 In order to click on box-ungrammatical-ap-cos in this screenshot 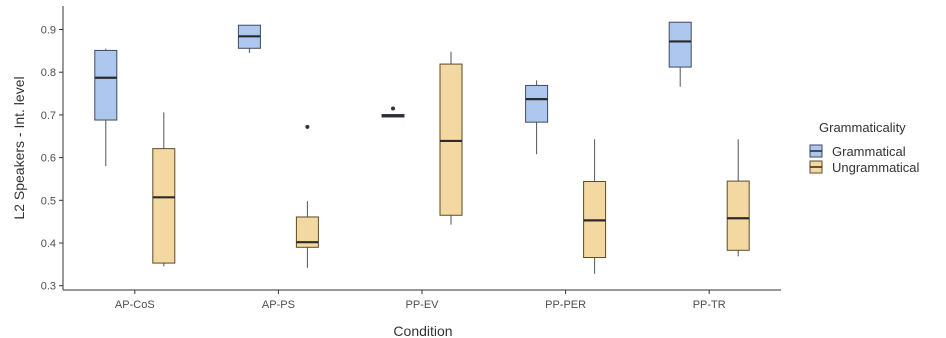, I will do `click(164, 189)`.